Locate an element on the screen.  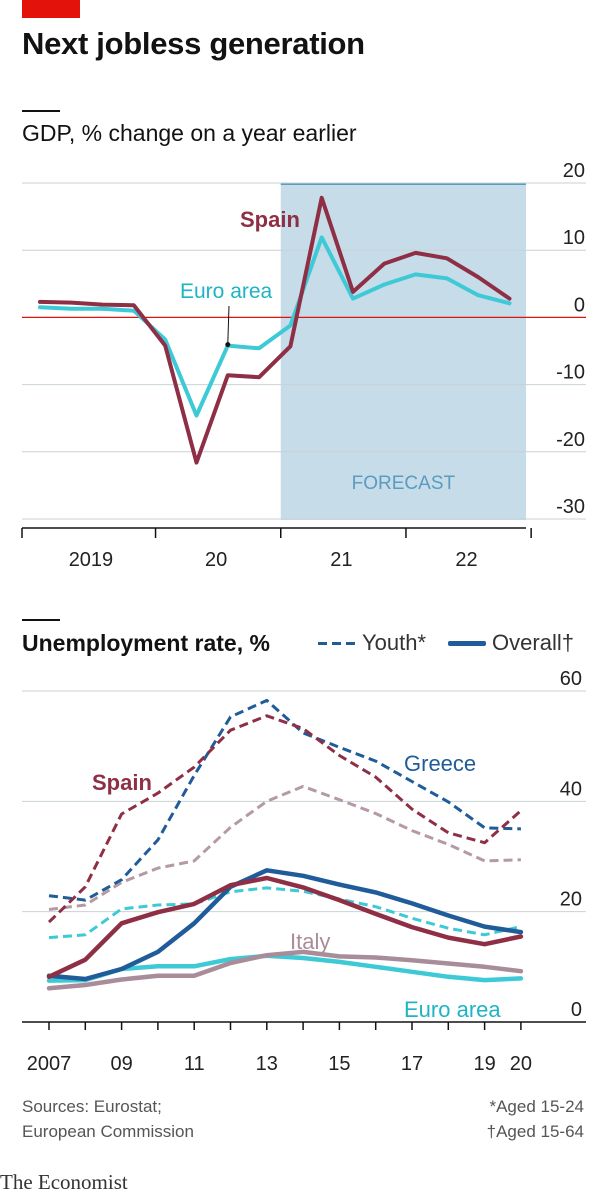
y-tick-label: 60 is located at coordinates (571, 679).